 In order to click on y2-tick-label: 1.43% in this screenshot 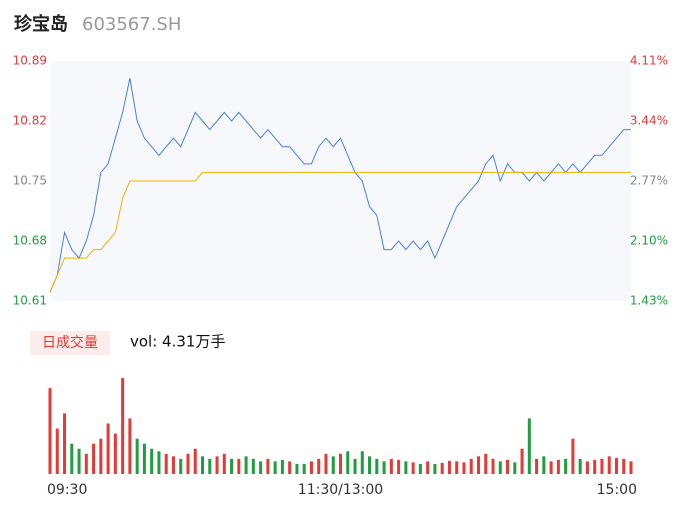, I will do `click(649, 301)`.